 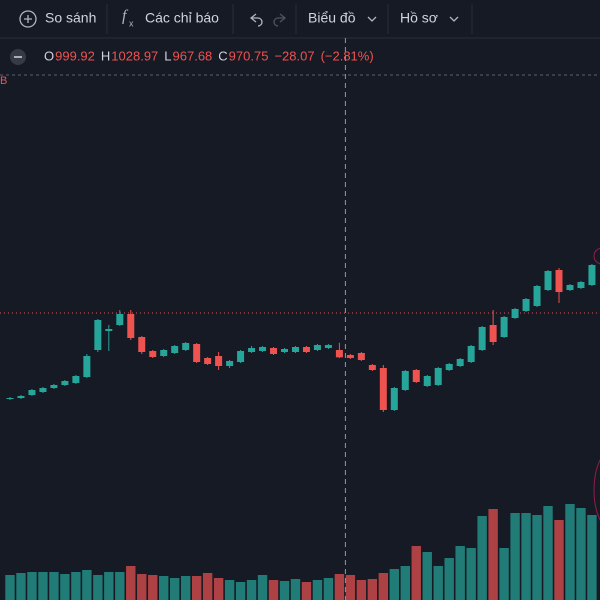 What do you see at coordinates (419, 18) in the screenshot?
I see `profile-label: Hồ sơ` at bounding box center [419, 18].